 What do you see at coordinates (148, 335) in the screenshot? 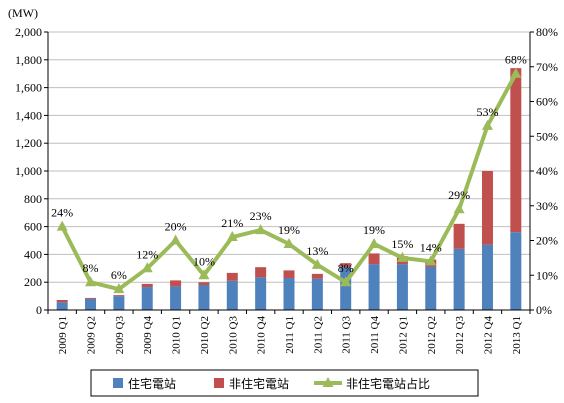
I see `category-label: 2009 Q4` at bounding box center [148, 335].